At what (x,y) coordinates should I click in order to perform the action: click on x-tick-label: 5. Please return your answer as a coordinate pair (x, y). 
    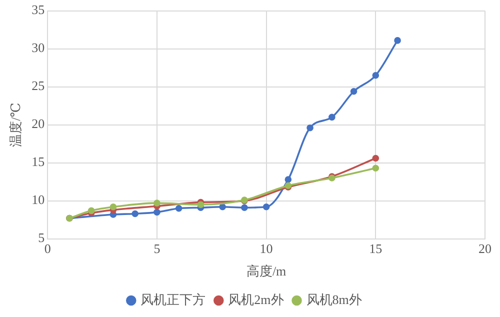
    Looking at the image, I should click on (157, 248).